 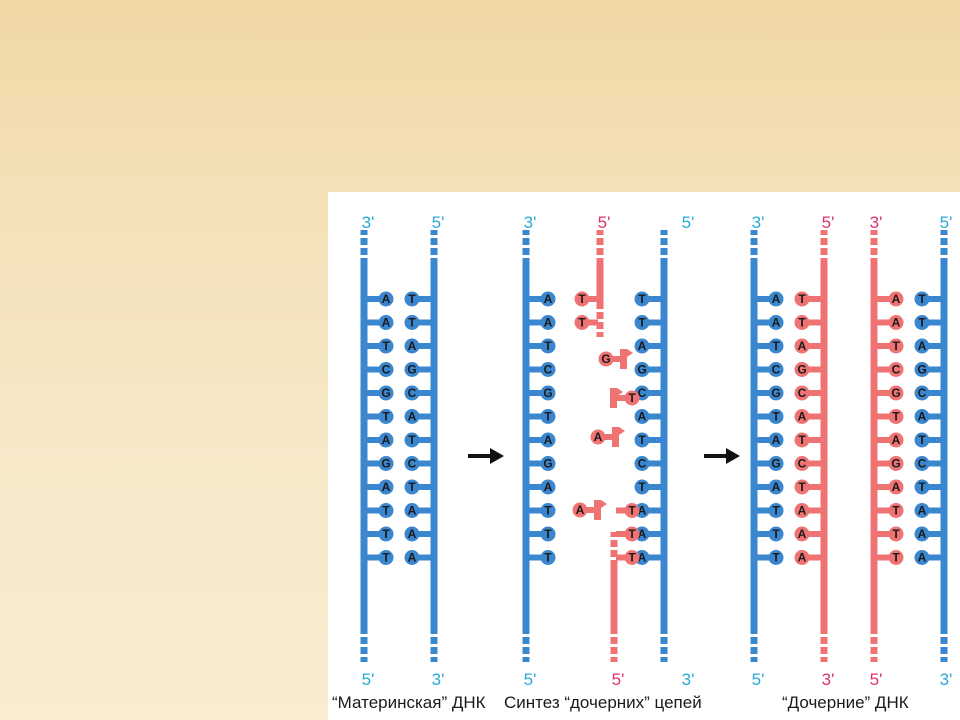 I want to click on template-left-base: C, so click(x=542, y=369).